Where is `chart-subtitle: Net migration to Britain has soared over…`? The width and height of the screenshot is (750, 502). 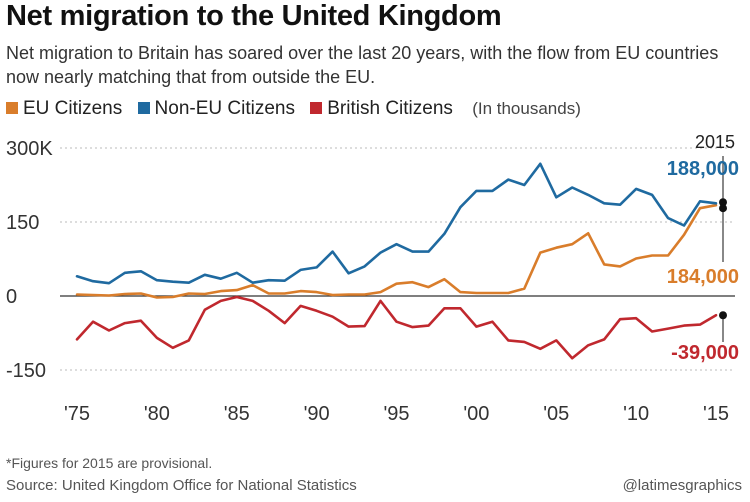 chart-subtitle: Net migration to Britain has soared over… is located at coordinates (362, 65).